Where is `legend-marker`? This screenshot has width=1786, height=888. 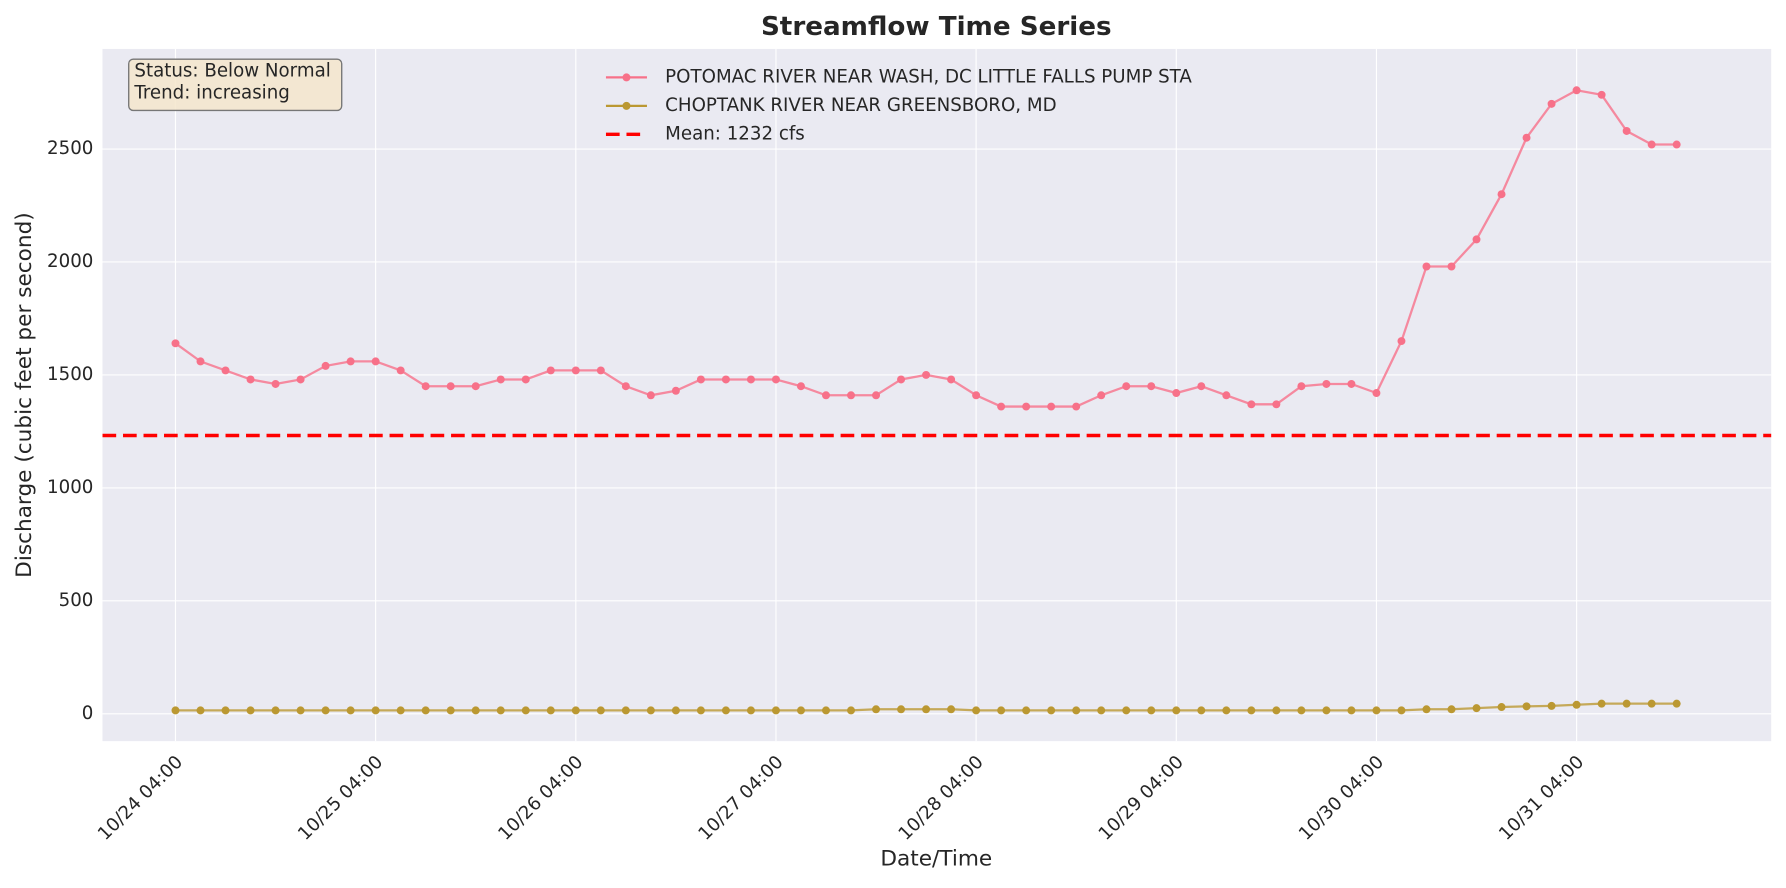 legend-marker is located at coordinates (626, 105).